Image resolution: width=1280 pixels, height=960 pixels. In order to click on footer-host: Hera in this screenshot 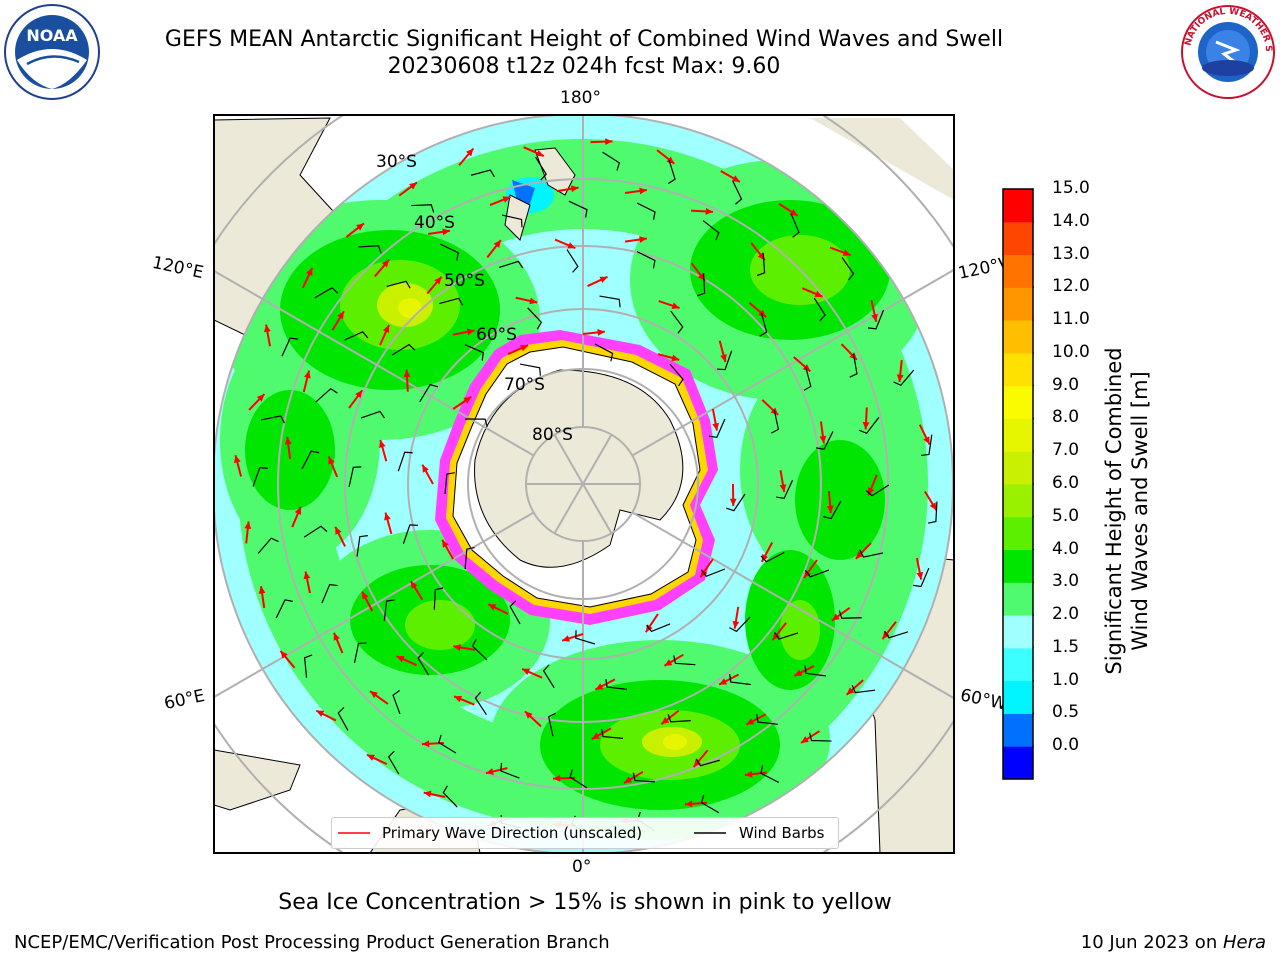, I will do `click(1244, 942)`.